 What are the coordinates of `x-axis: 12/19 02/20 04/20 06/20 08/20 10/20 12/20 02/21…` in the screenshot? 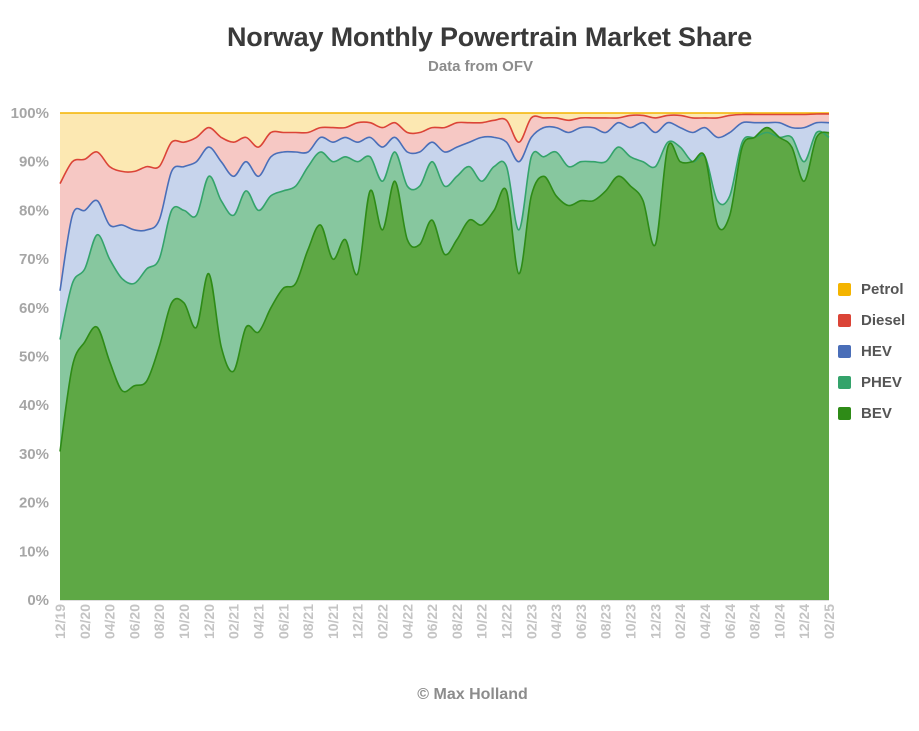 It's located at (444, 621).